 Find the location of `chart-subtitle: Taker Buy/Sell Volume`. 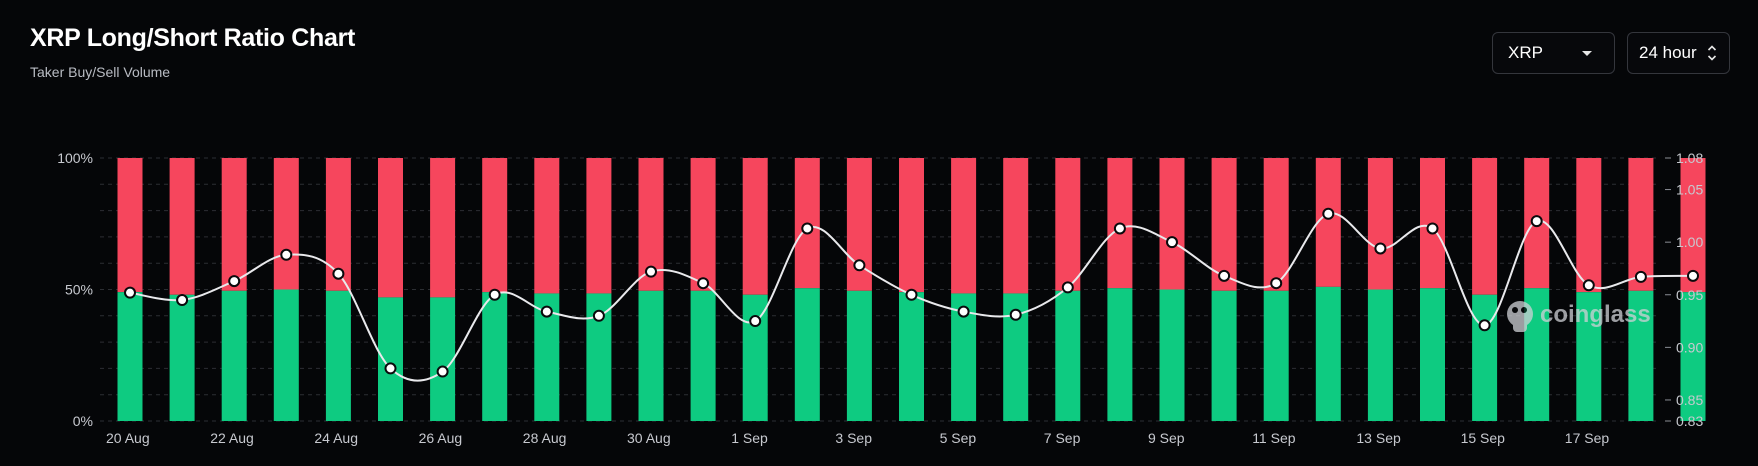

chart-subtitle: Taker Buy/Sell Volume is located at coordinates (100, 72).